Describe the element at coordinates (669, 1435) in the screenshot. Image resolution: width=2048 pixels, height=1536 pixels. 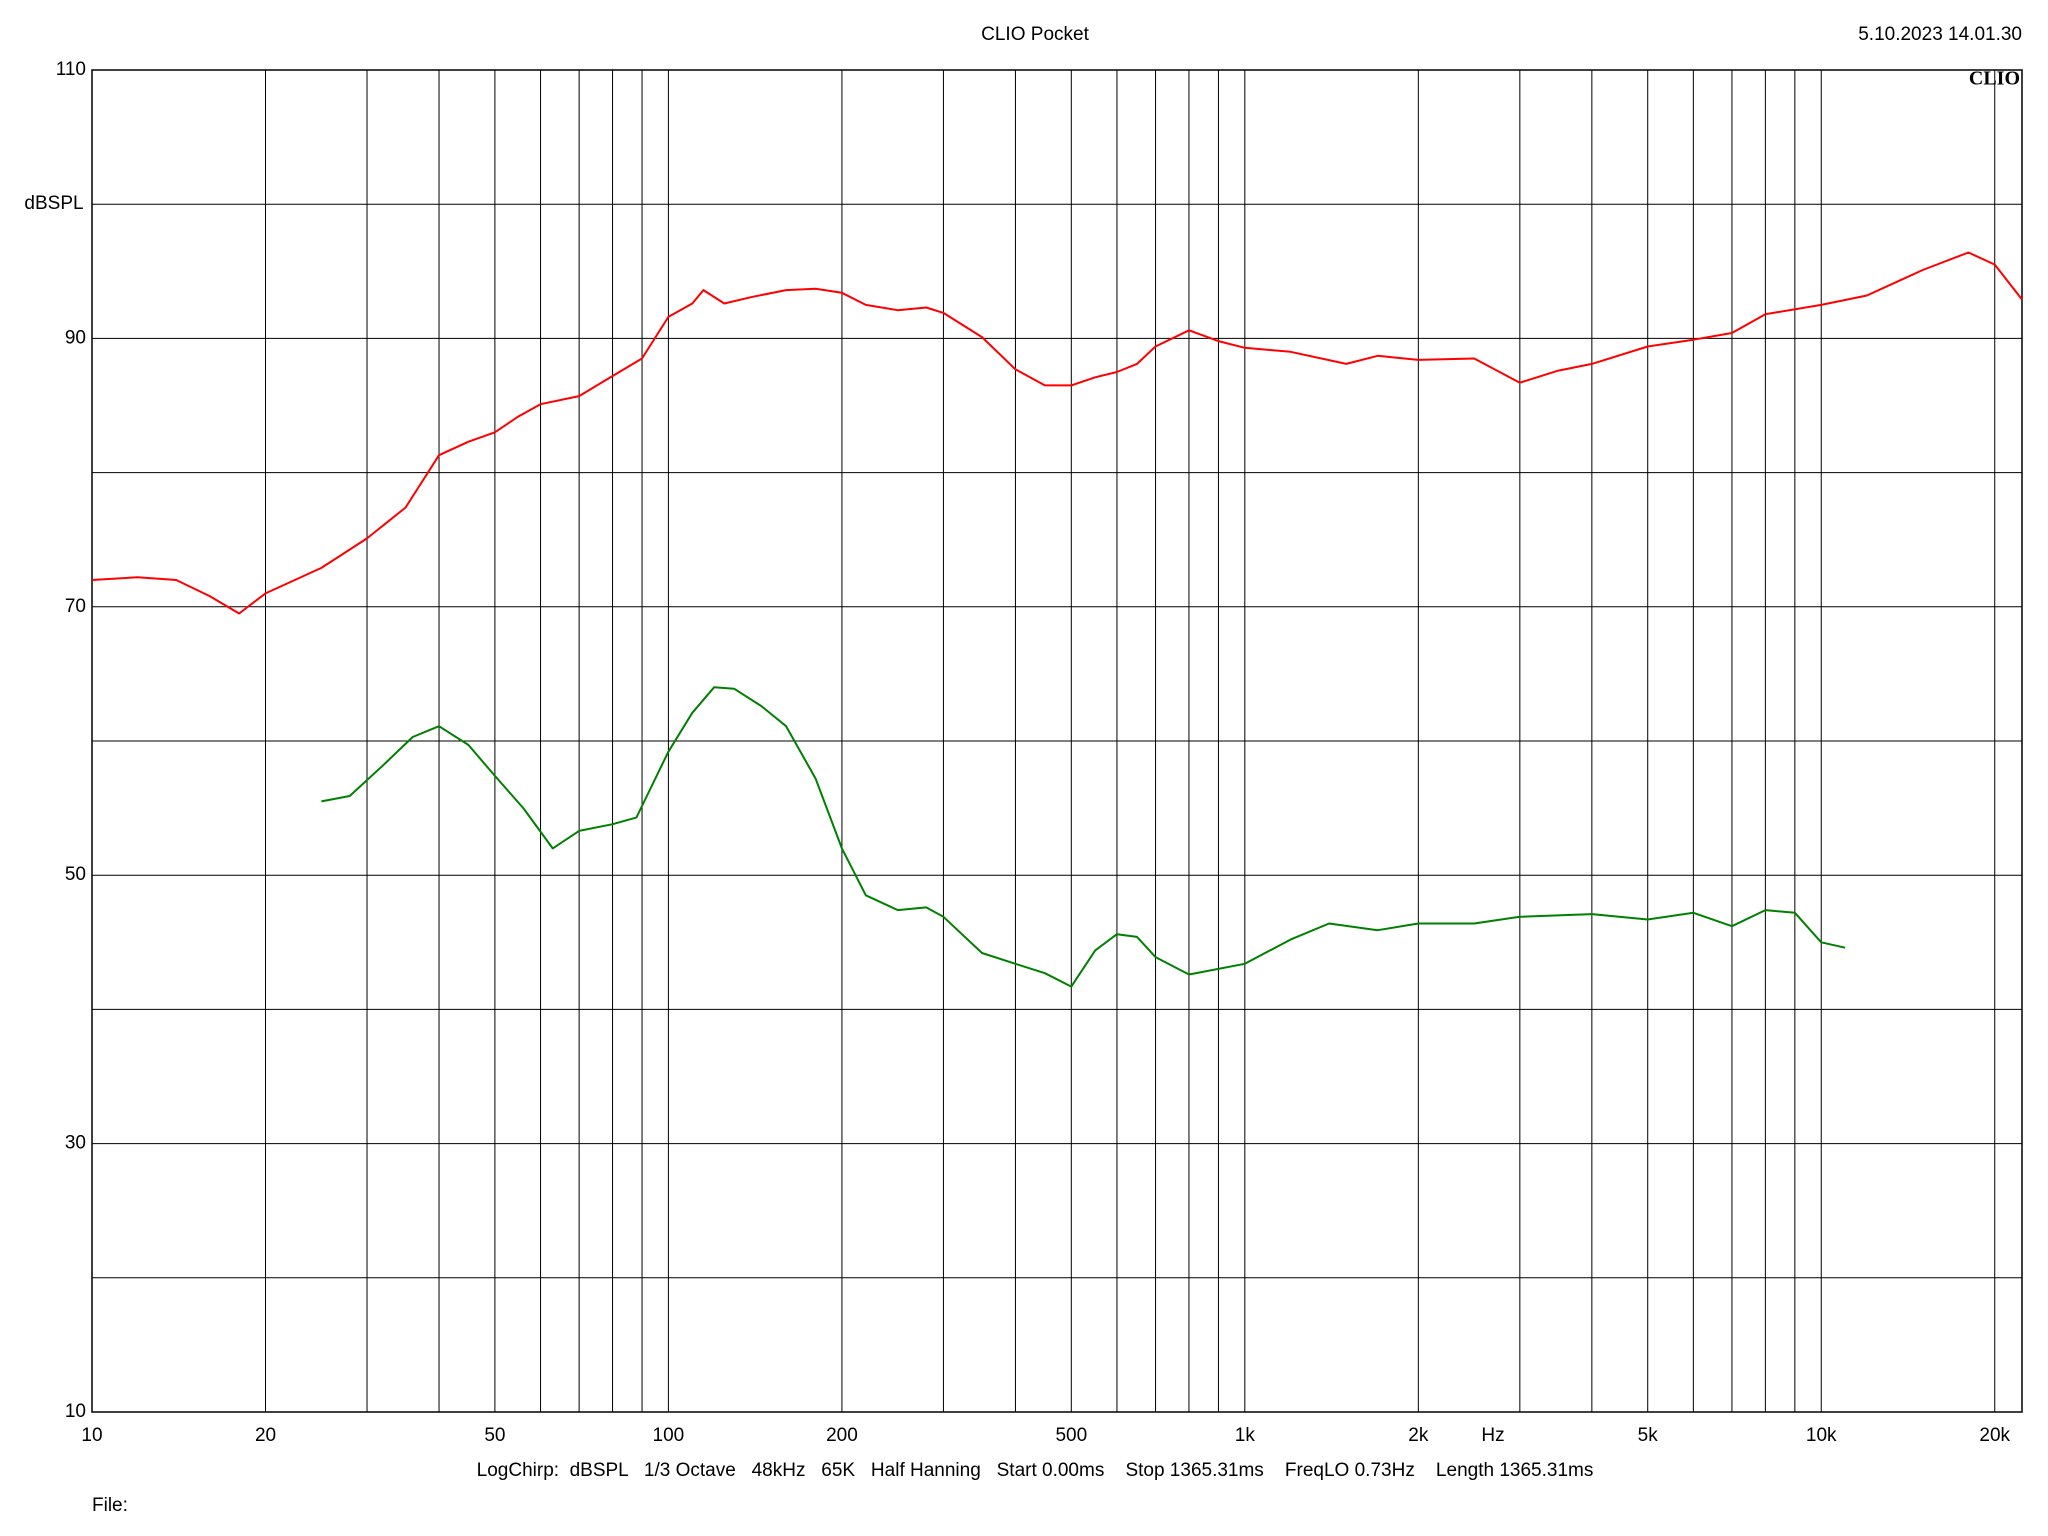
I see `x-tick-label: 100` at that location.